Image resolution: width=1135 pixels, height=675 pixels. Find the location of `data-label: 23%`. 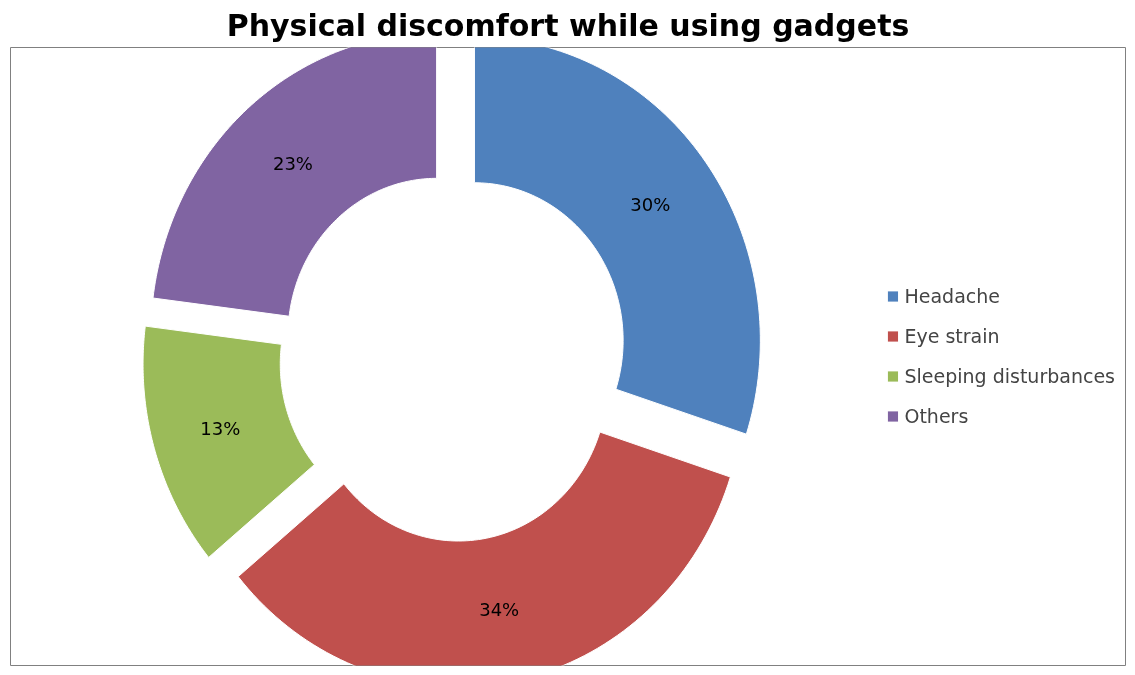

data-label: 23% is located at coordinates (292, 163).